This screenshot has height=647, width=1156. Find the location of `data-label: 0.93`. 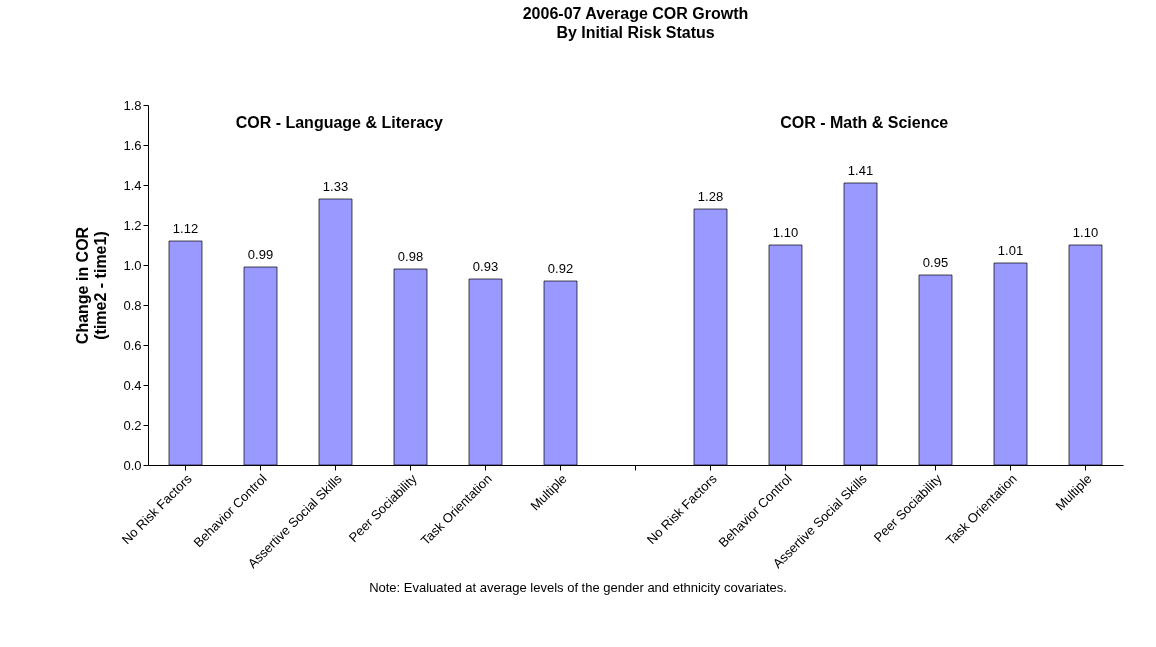

data-label: 0.93 is located at coordinates (485, 266).